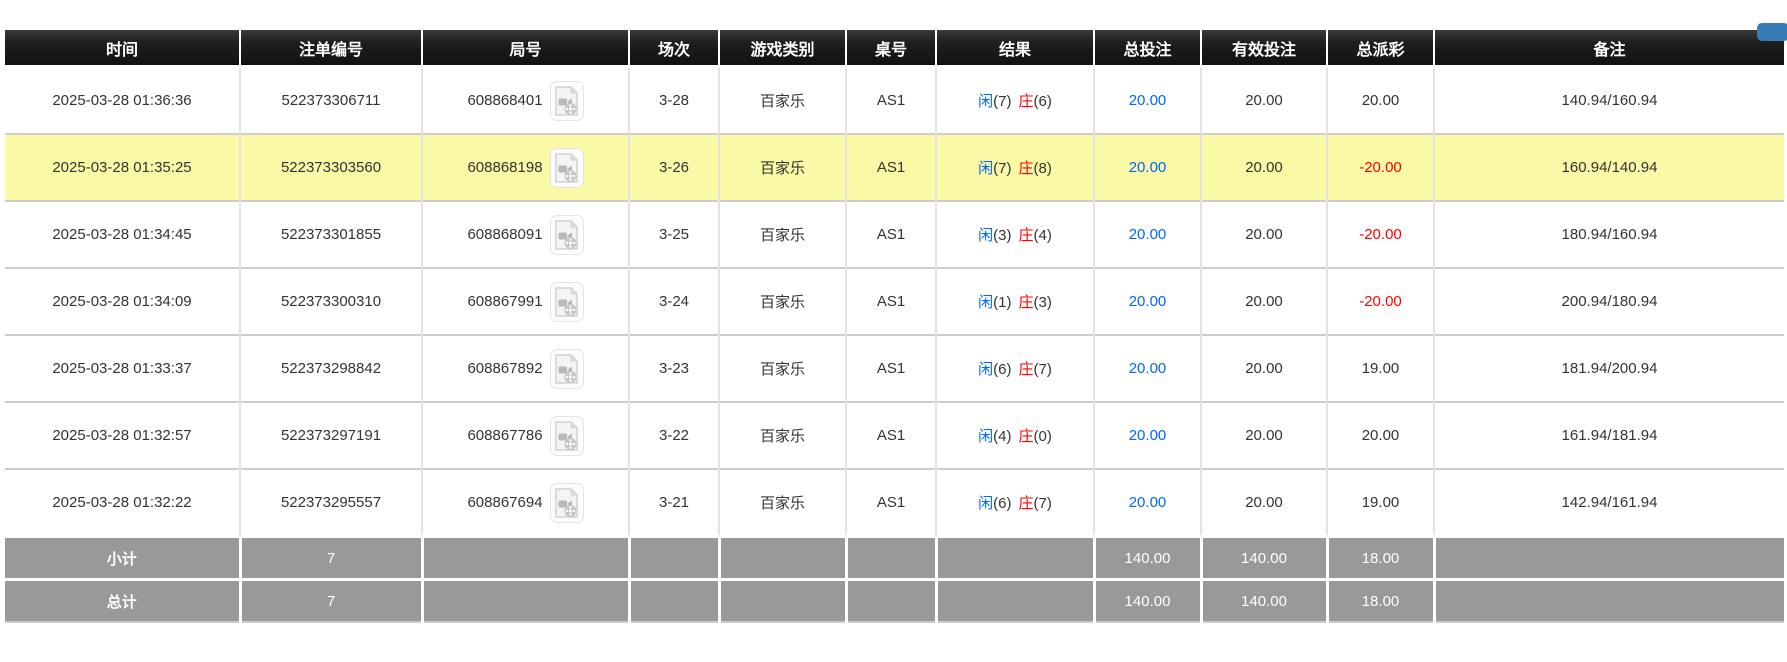 The height and width of the screenshot is (662, 1787). What do you see at coordinates (505, 368) in the screenshot?
I see `round-id-text: 608867892` at bounding box center [505, 368].